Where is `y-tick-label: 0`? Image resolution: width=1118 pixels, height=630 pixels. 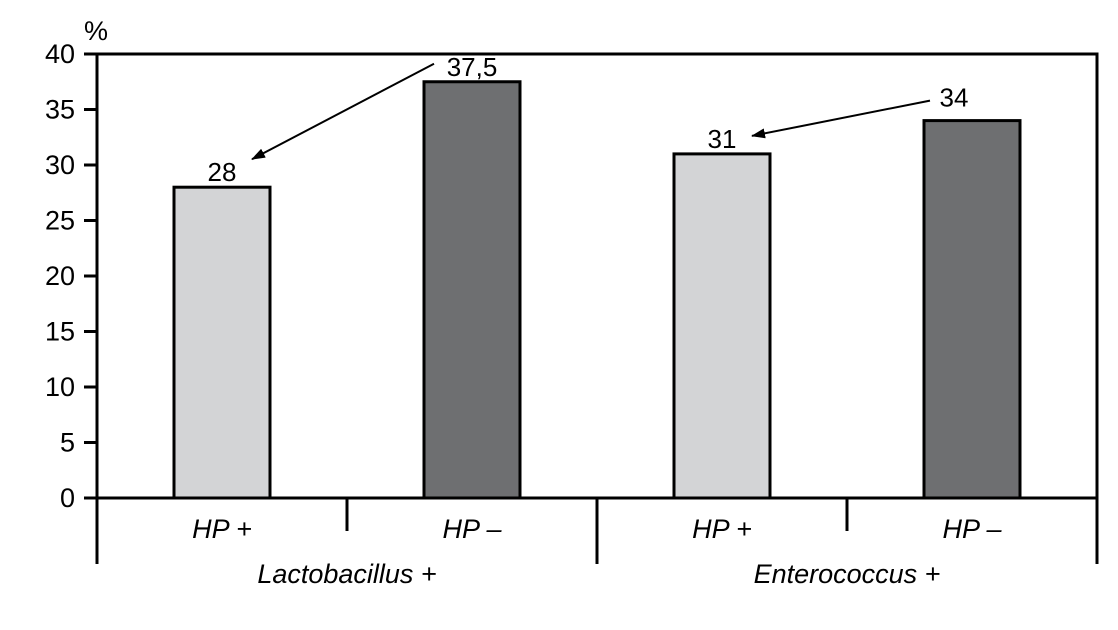 y-tick-label: 0 is located at coordinates (67, 498).